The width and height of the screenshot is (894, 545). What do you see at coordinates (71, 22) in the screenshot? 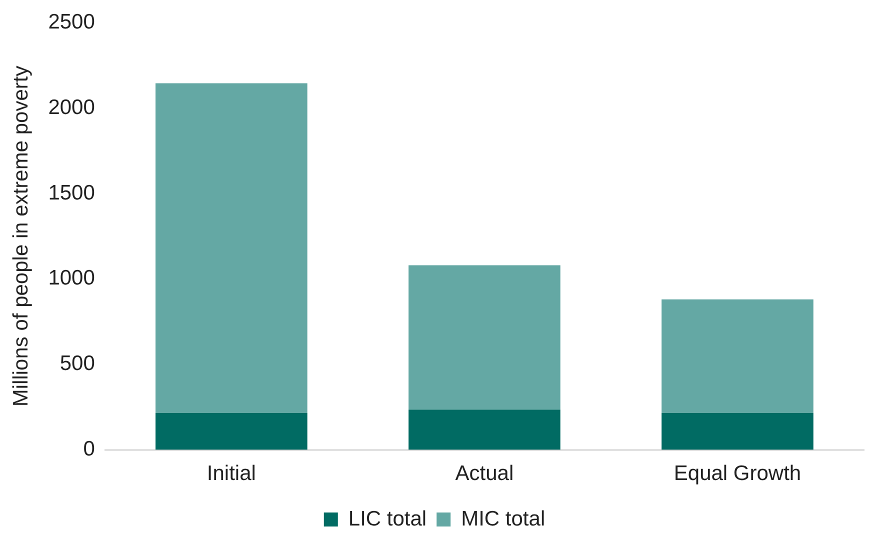
I see `y-tick-label: 2500` at bounding box center [71, 22].